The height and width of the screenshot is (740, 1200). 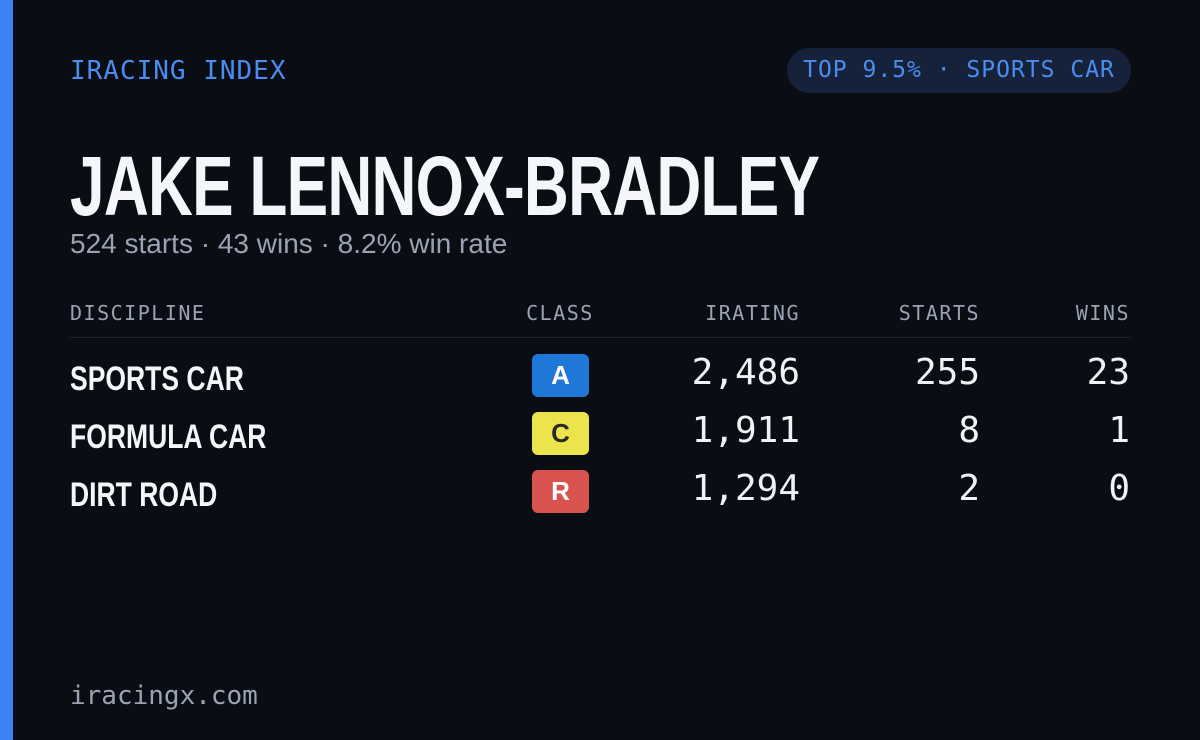 I want to click on discipline: DIRT ROAD, so click(x=144, y=495).